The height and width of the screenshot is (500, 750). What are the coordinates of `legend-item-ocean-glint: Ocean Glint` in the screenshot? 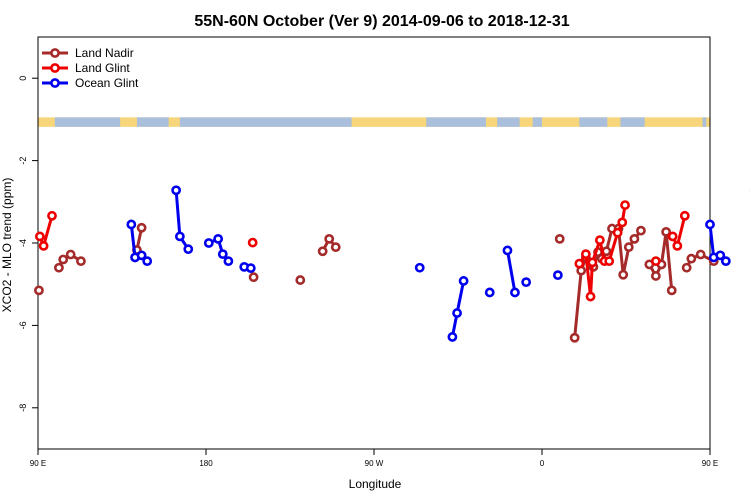 It's located at (90, 83).